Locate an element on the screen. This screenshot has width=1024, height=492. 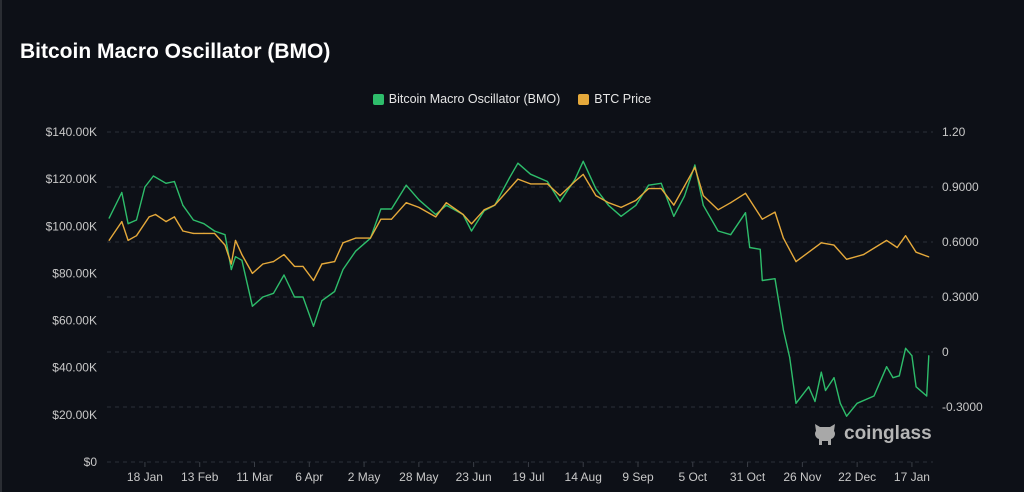
watermark-logo: coinglass is located at coordinates (872, 434).